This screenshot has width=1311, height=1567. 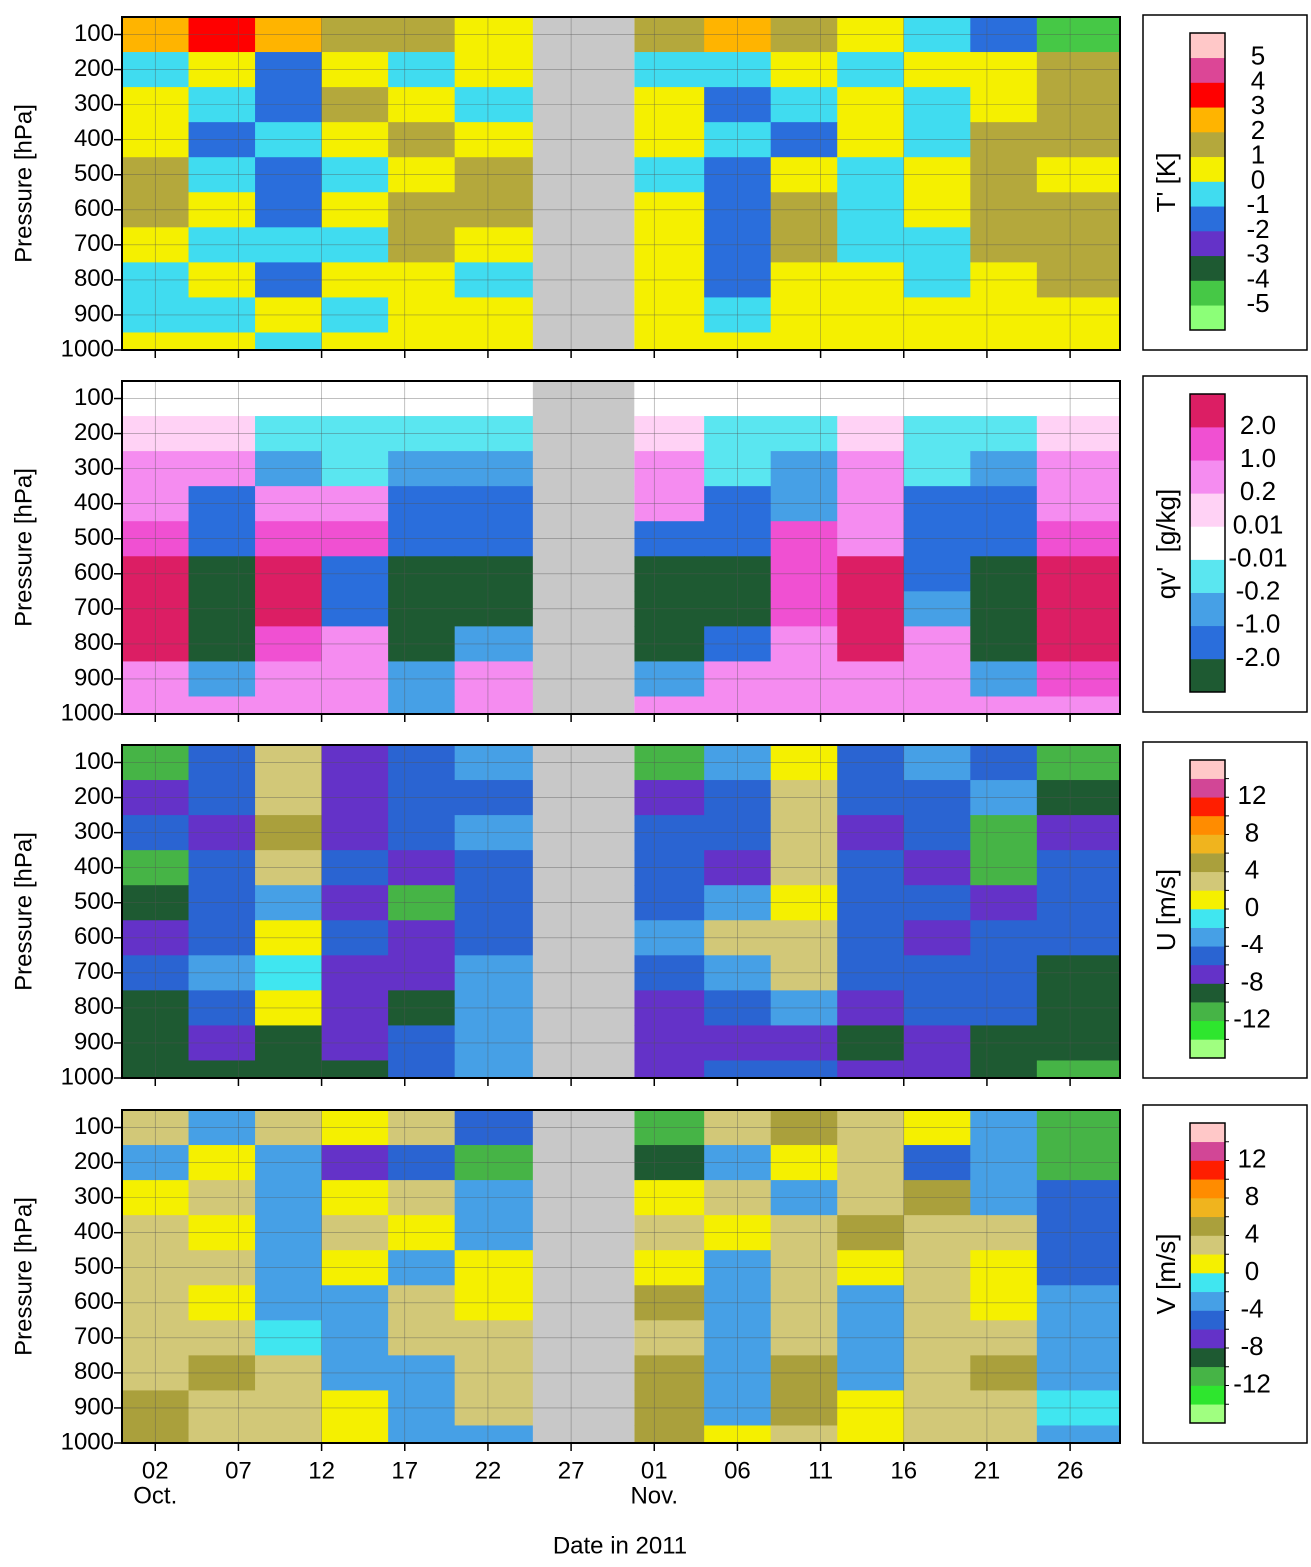 What do you see at coordinates (1258, 458) in the screenshot?
I see `colorbar-tick-label: 1.0` at bounding box center [1258, 458].